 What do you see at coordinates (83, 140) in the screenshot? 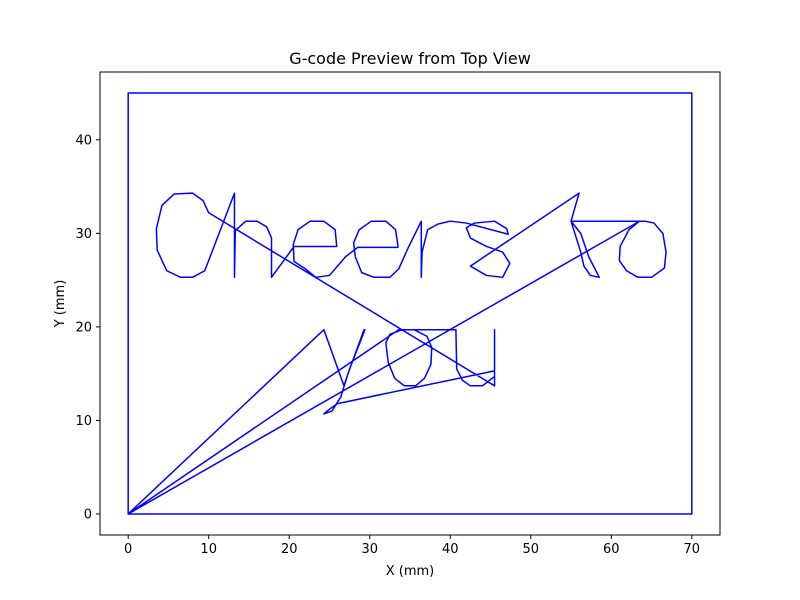
I see `y-tick-label: 40` at bounding box center [83, 140].